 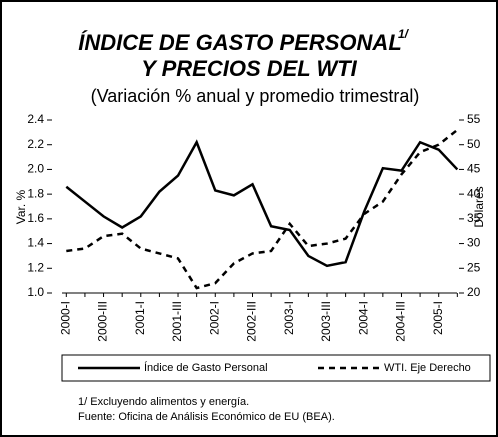 I want to click on x-tick-label: 2005-I, so click(x=438, y=318).